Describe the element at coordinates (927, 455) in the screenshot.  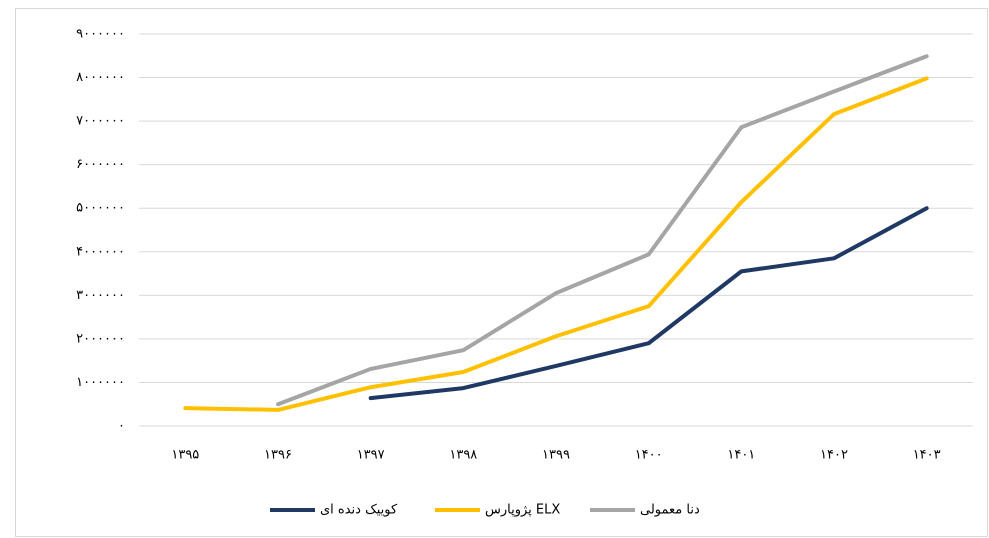
I see `x-tick-label: ۱۴۰۳` at that location.